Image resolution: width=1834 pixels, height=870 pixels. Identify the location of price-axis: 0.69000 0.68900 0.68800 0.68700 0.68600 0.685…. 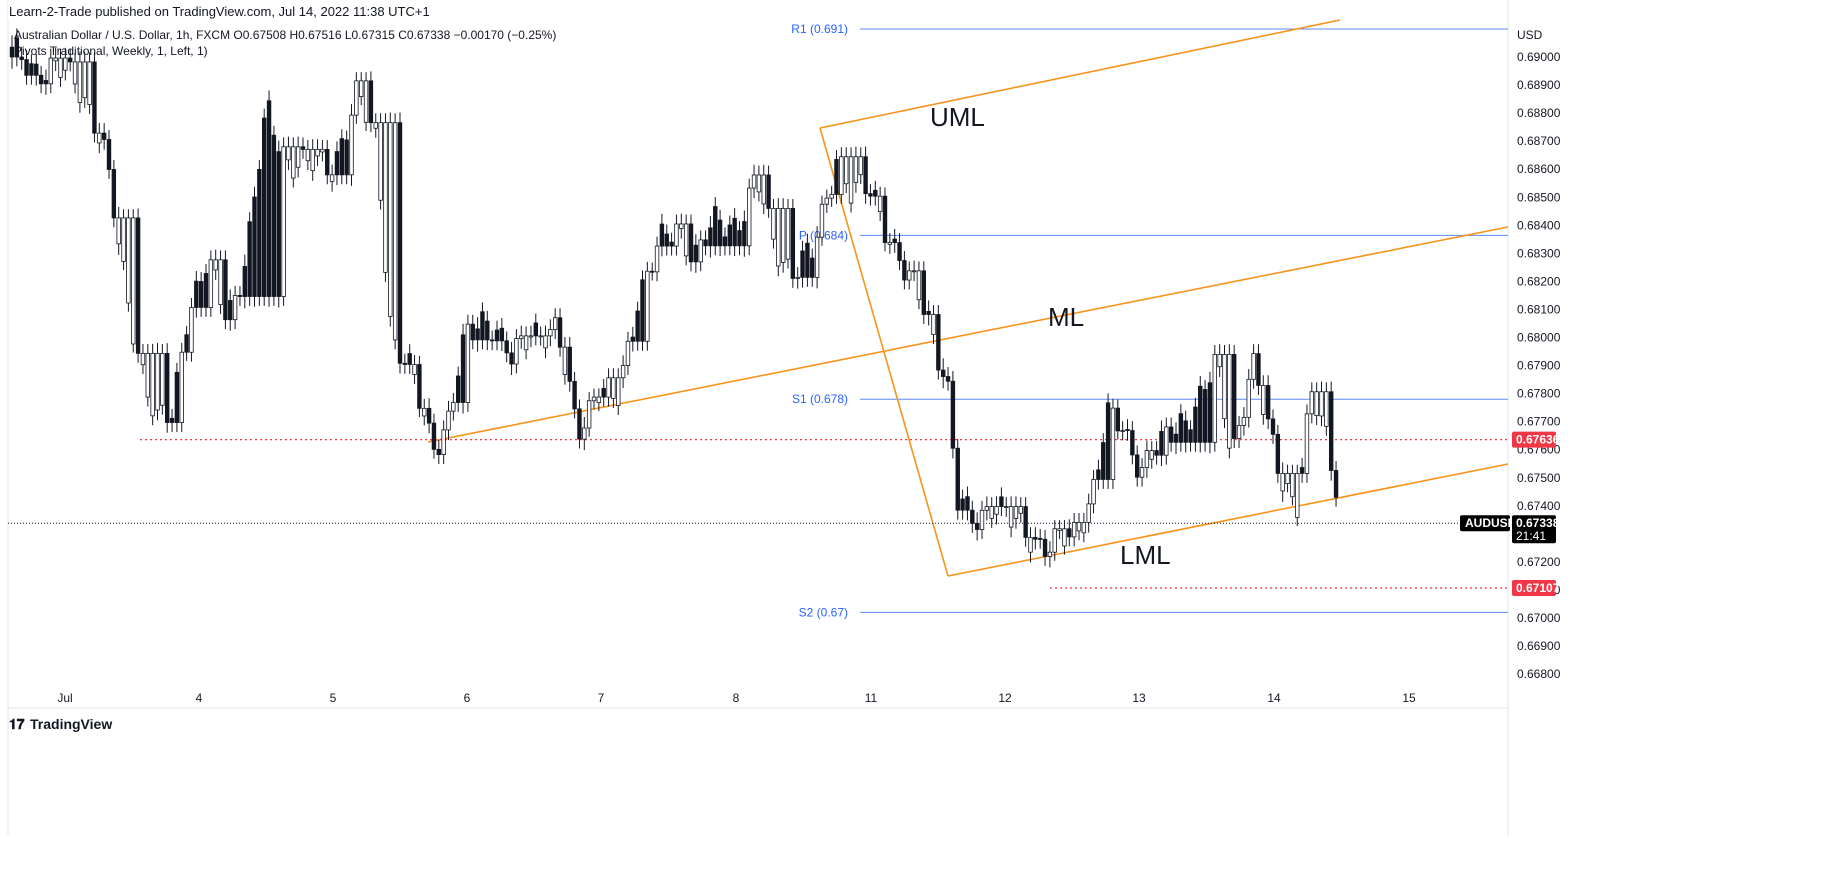
(1539, 365).